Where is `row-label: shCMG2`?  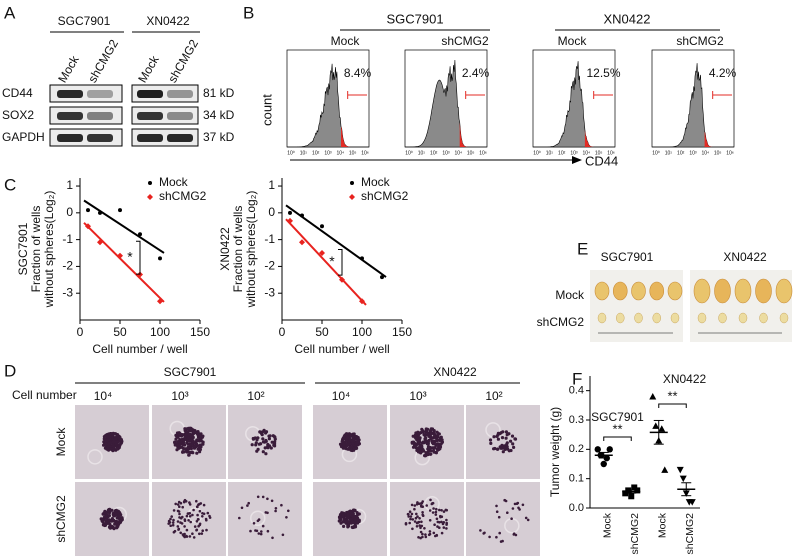
row-label: shCMG2 is located at coordinates (61, 519).